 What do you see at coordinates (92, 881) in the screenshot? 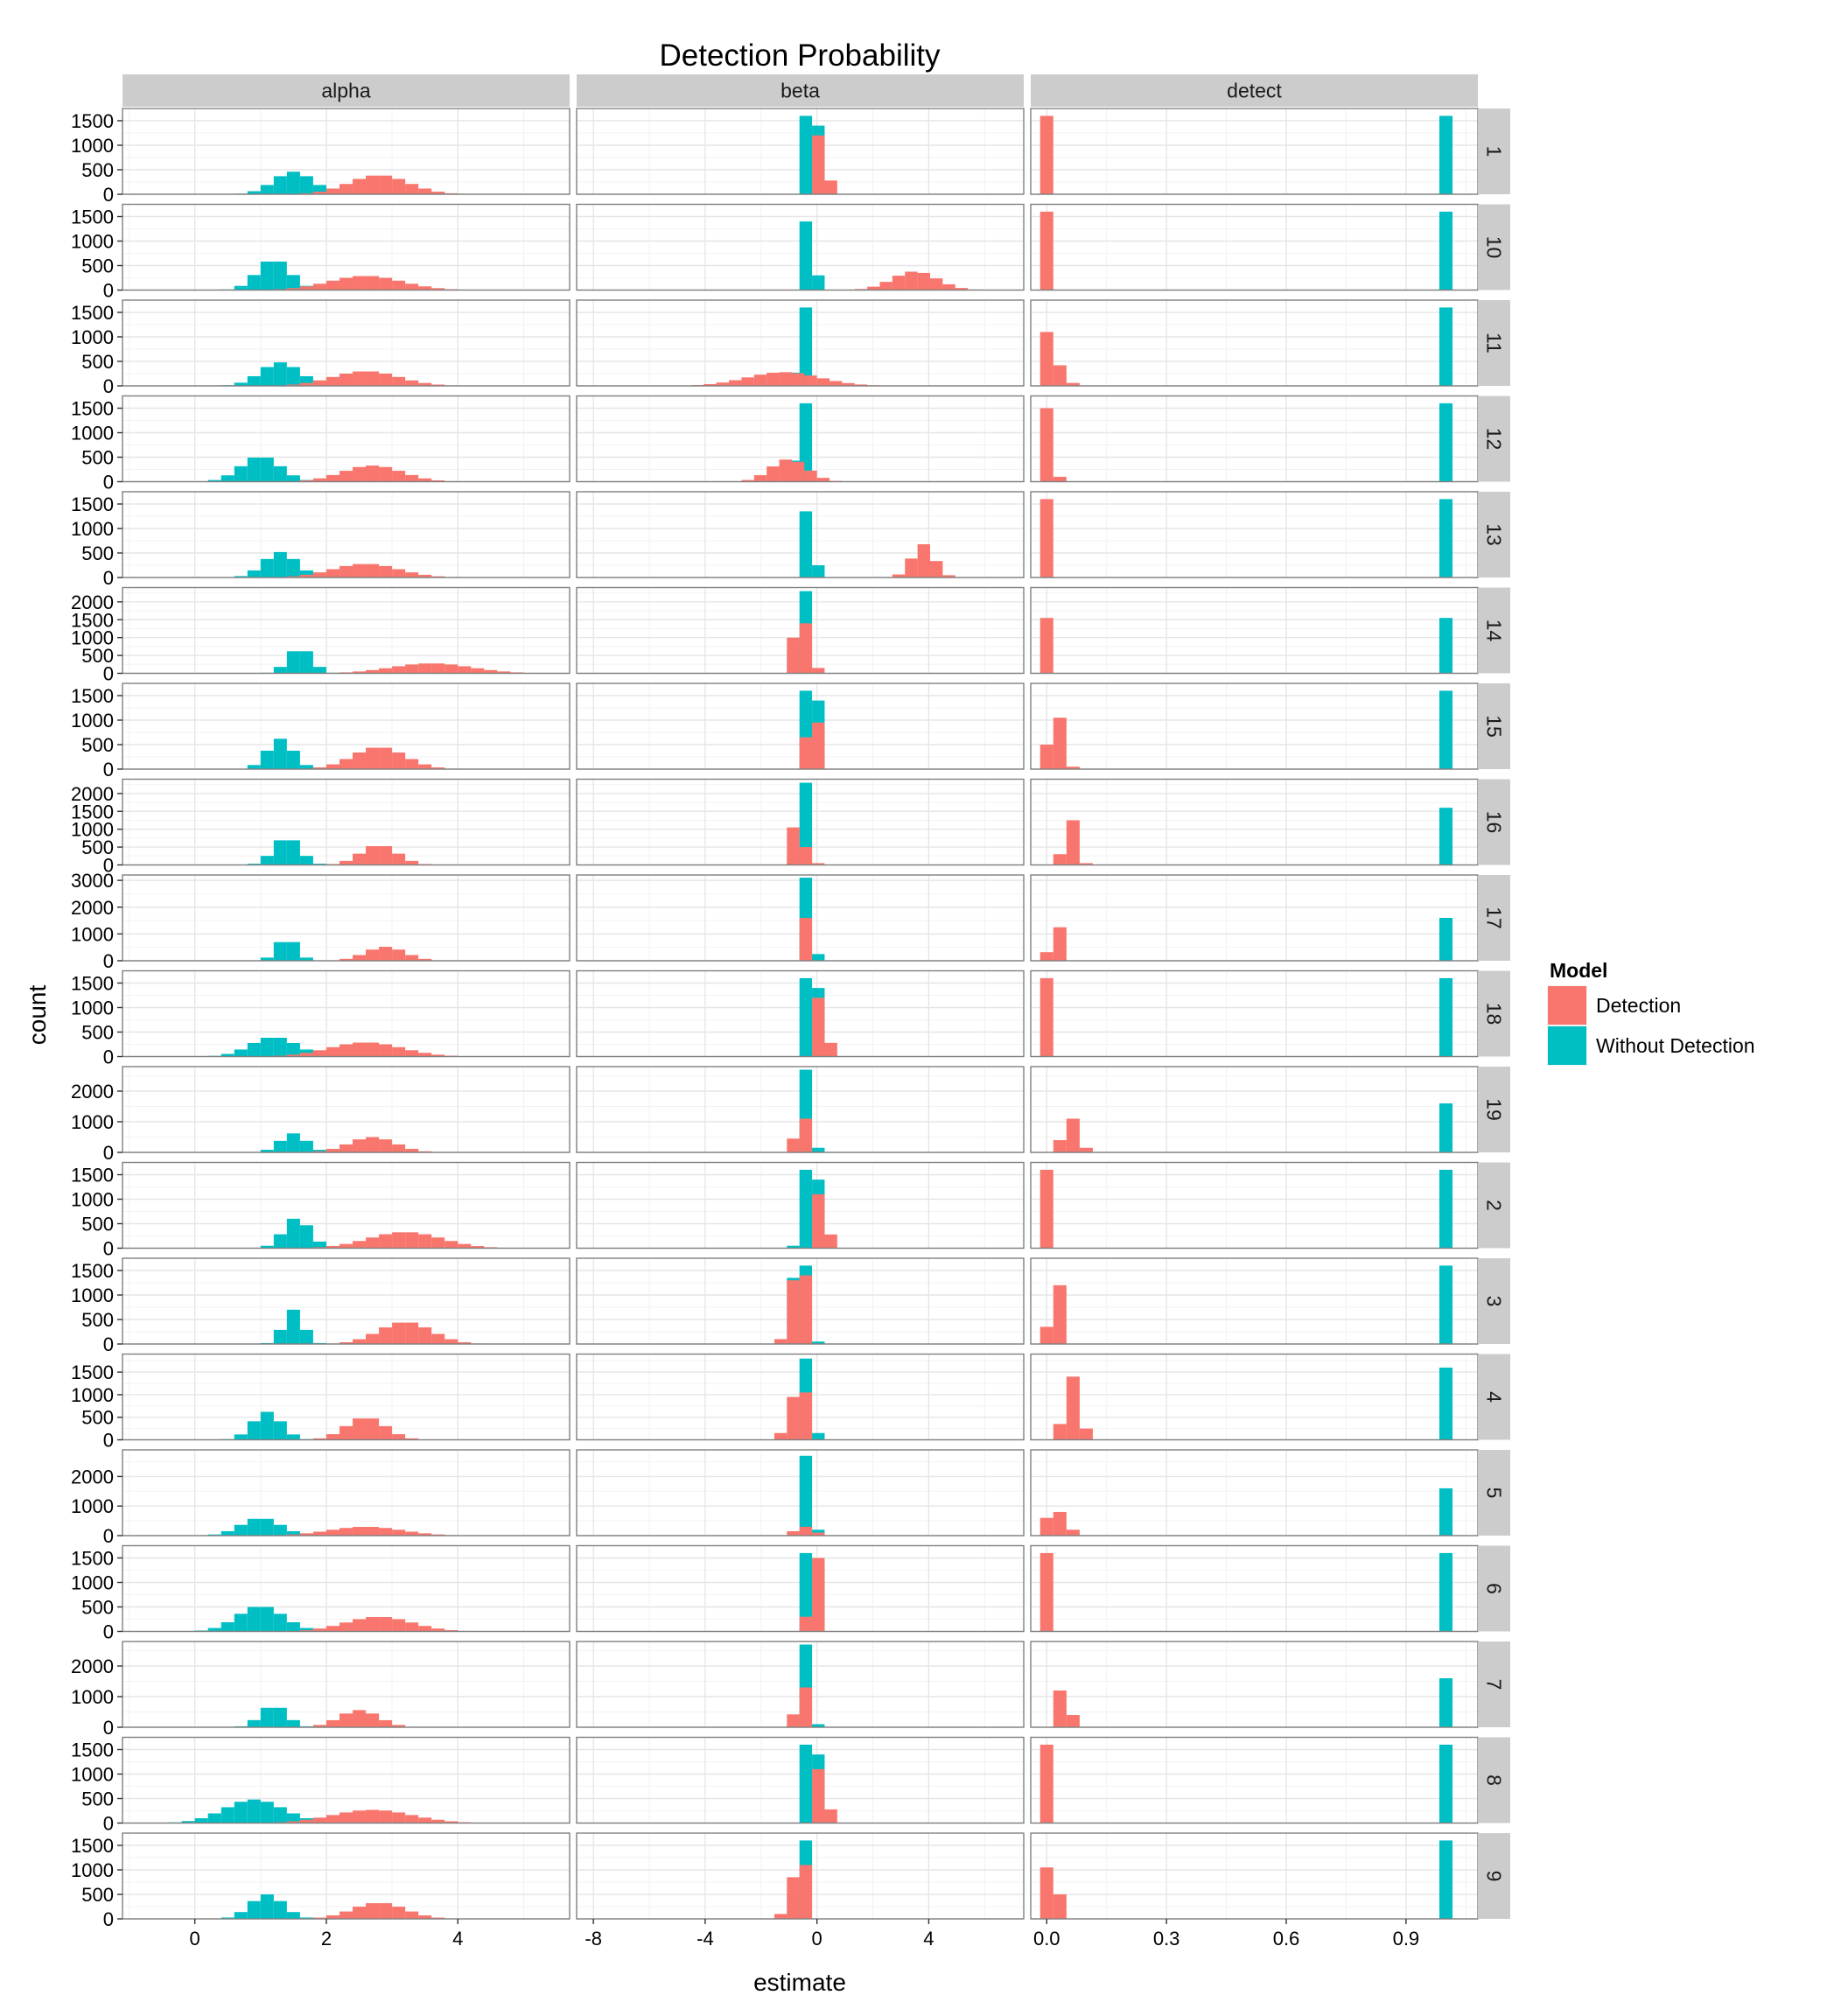
I see `y-tick-label: 3000` at bounding box center [92, 881].